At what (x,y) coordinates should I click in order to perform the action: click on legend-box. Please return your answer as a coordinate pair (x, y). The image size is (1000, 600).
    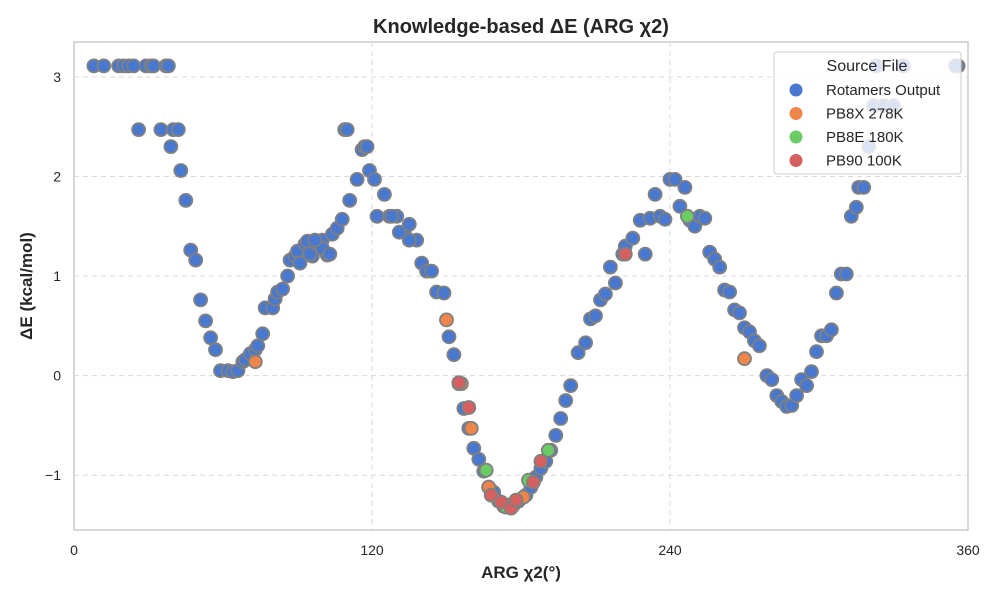
    Looking at the image, I should click on (867, 113).